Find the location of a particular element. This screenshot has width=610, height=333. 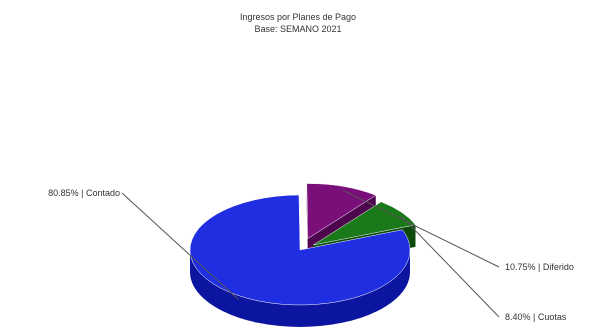

slice-label: 80.85% | Contado is located at coordinates (84, 193).